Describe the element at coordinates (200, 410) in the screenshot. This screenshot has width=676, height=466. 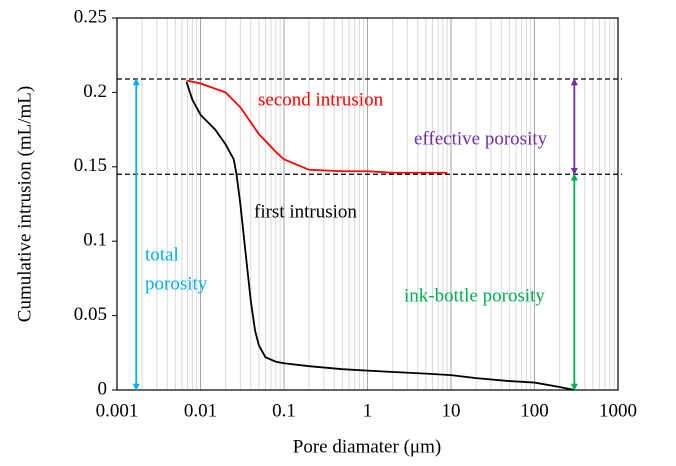
I see `x-tick-label: 0.01` at that location.